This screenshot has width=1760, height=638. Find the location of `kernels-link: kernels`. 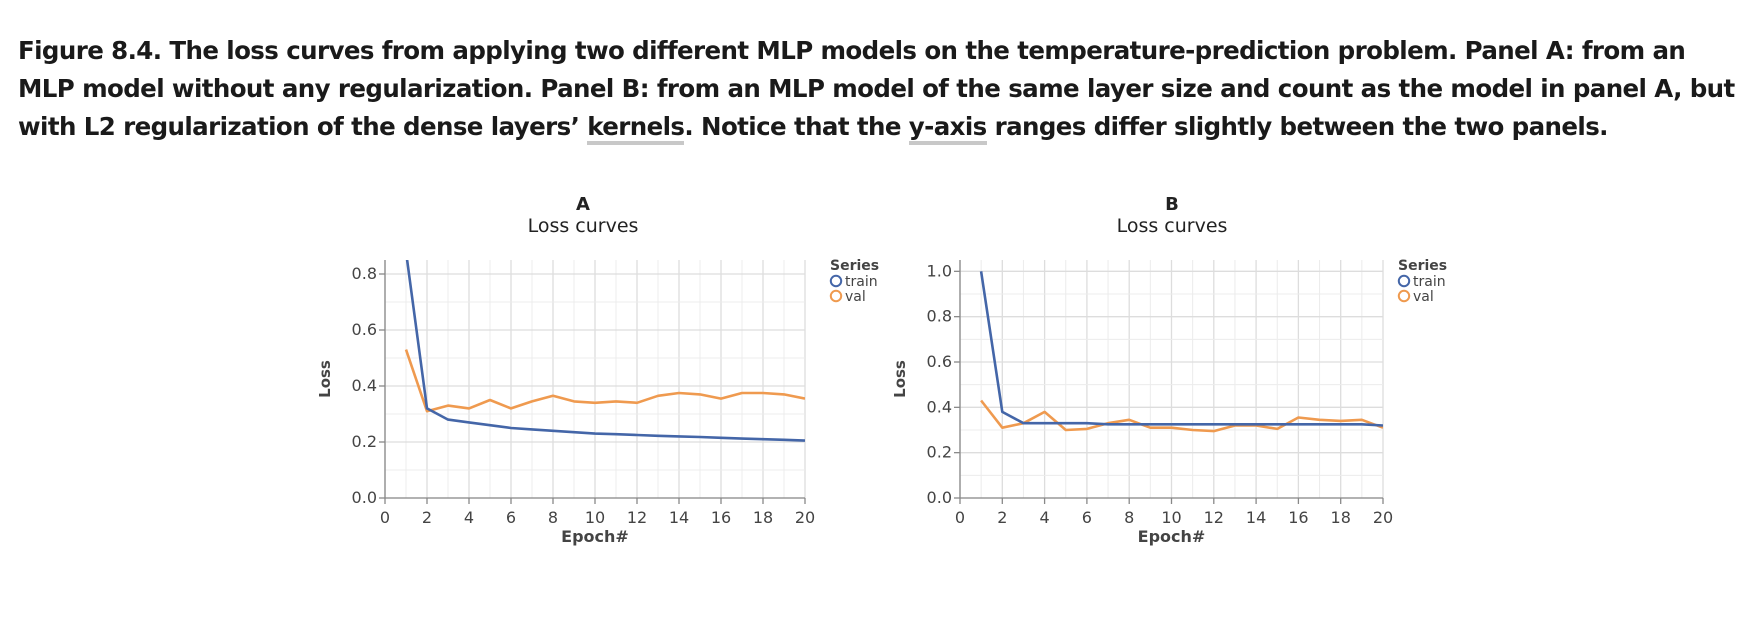

kernels-link: kernels is located at coordinates (636, 128).